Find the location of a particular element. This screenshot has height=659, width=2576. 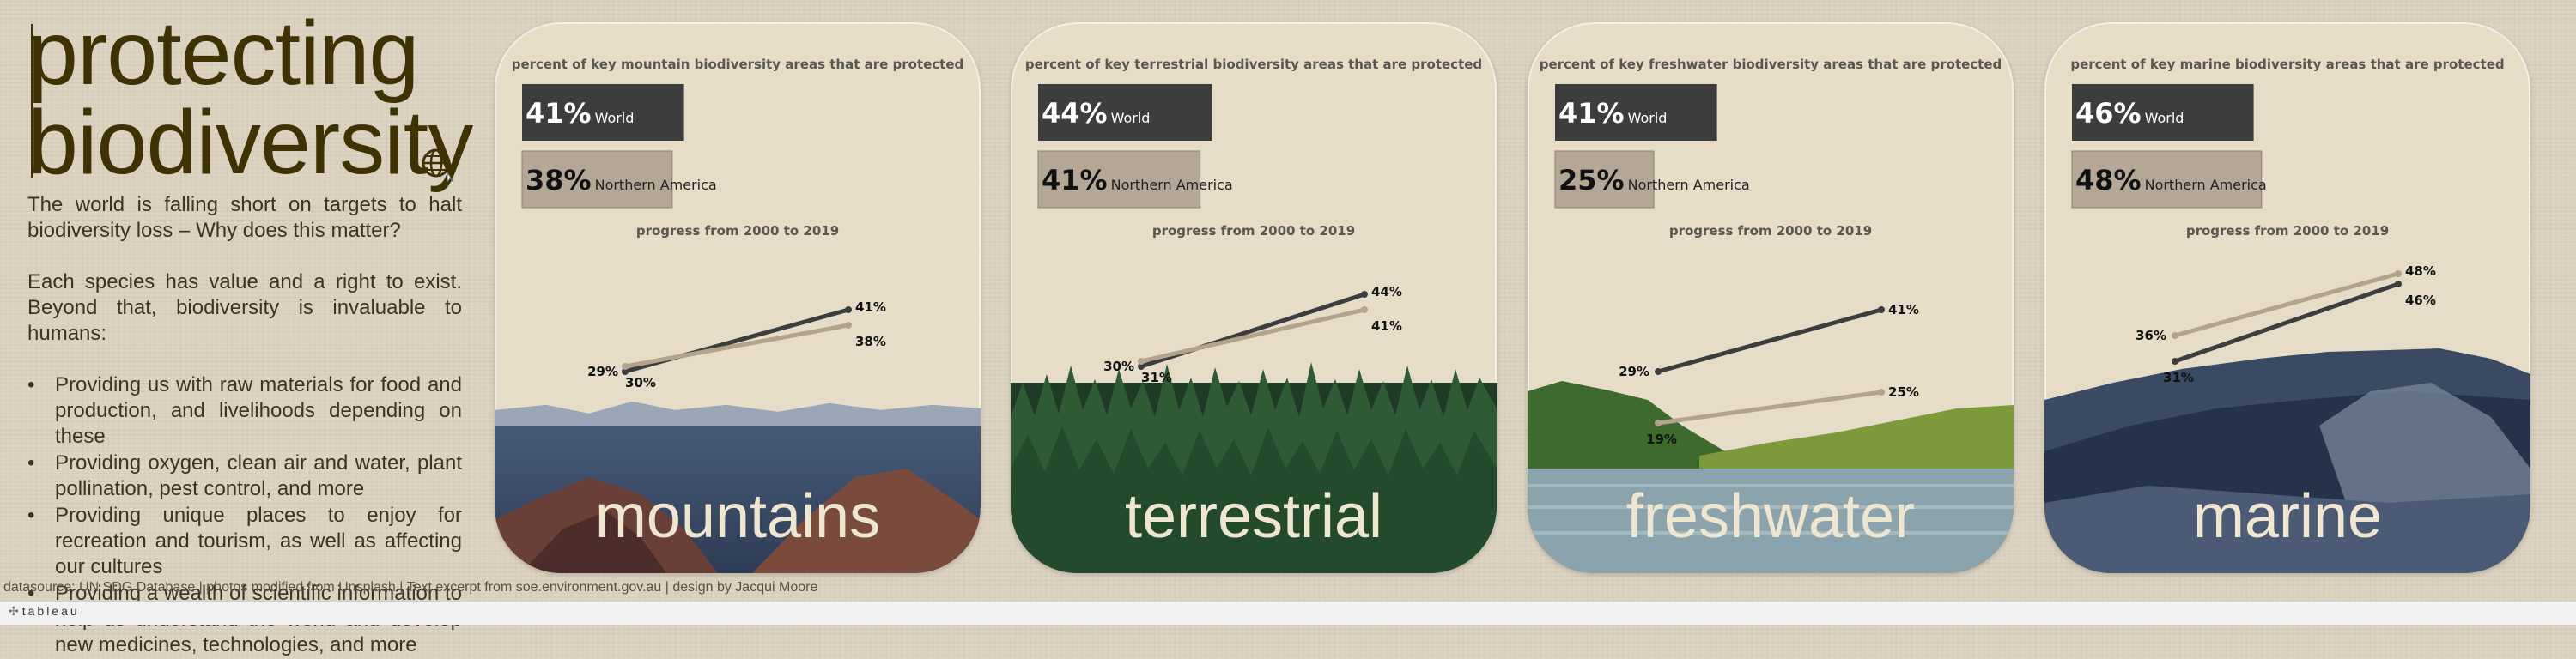

biome-label-marine: marine is located at coordinates (2287, 516).